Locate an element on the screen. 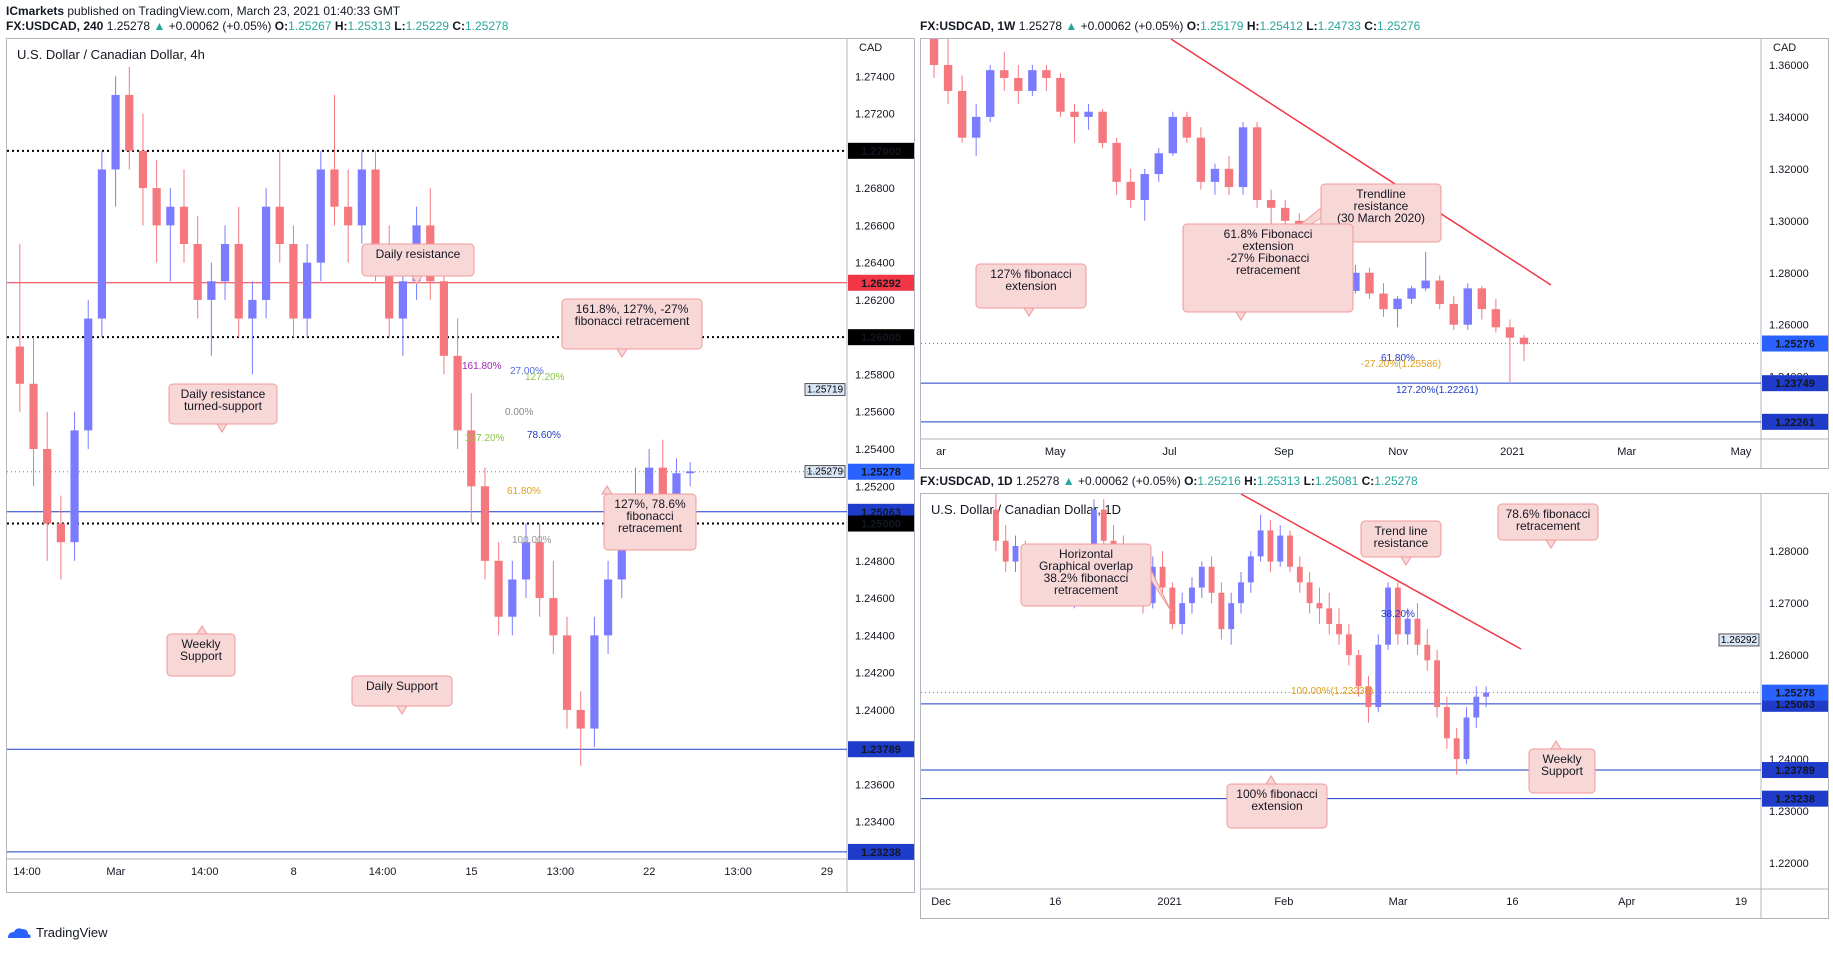 The height and width of the screenshot is (953, 1833). x-tick-label: Dec is located at coordinates (941, 902).